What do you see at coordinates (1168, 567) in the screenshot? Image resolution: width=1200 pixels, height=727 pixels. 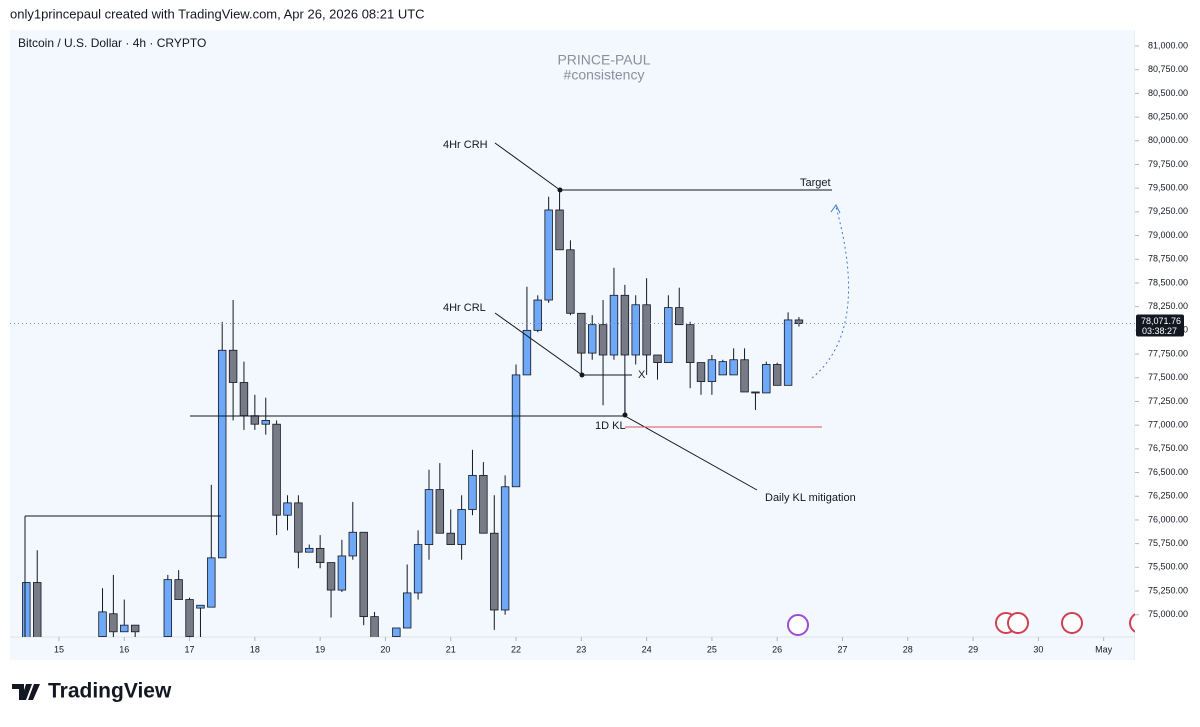 I see `y-tick-label: 75,500.00` at bounding box center [1168, 567].